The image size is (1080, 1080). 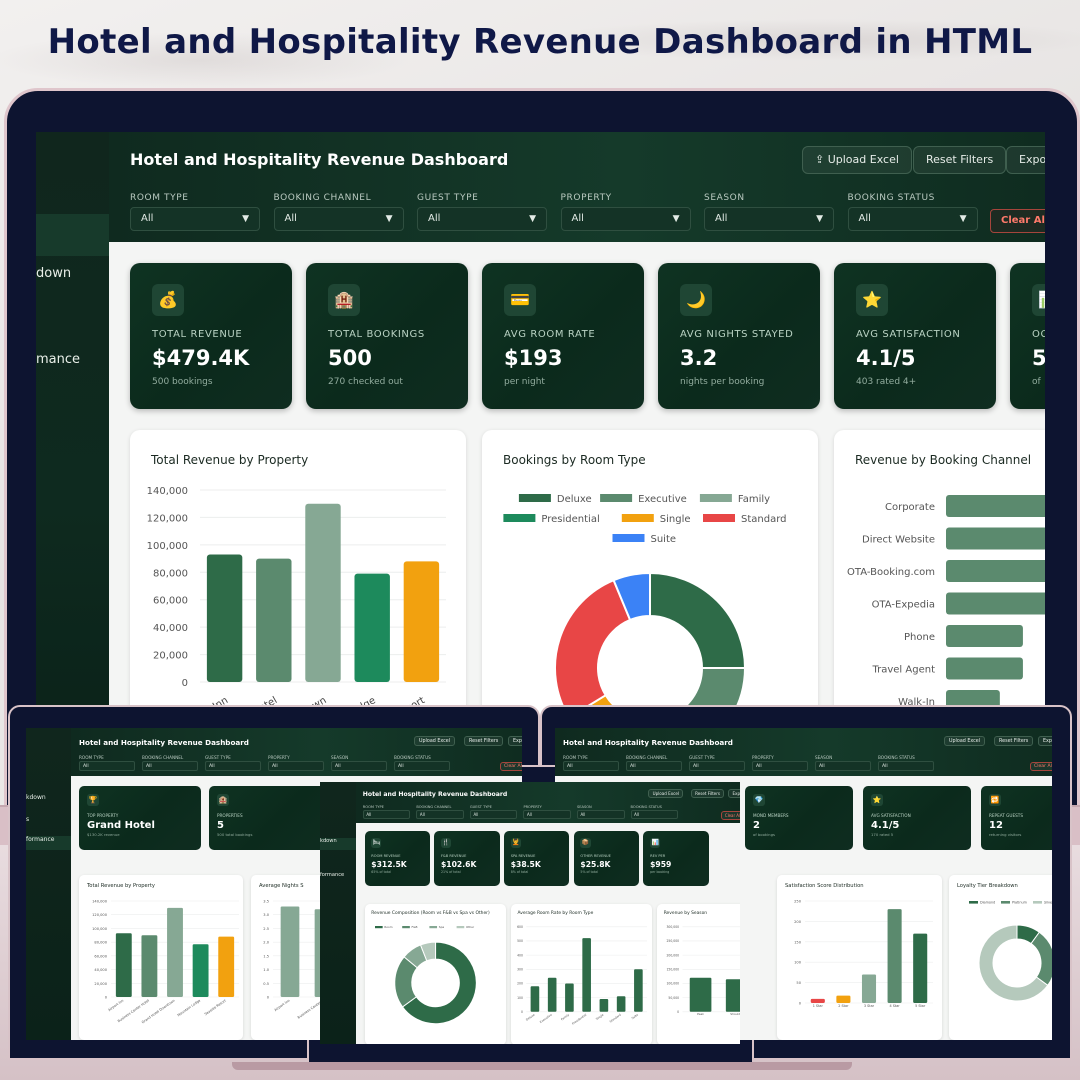 What do you see at coordinates (520, 969) in the screenshot?
I see `y-tick-label: 300` at bounding box center [520, 969].